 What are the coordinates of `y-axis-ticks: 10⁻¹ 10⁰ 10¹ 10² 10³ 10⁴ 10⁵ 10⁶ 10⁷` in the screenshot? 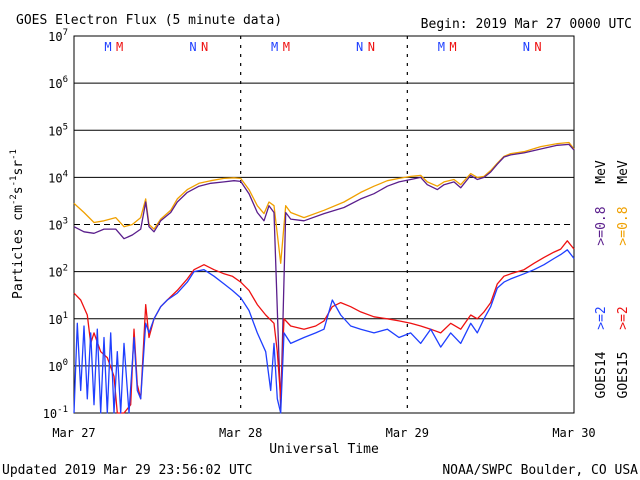 It's located at (55, 224).